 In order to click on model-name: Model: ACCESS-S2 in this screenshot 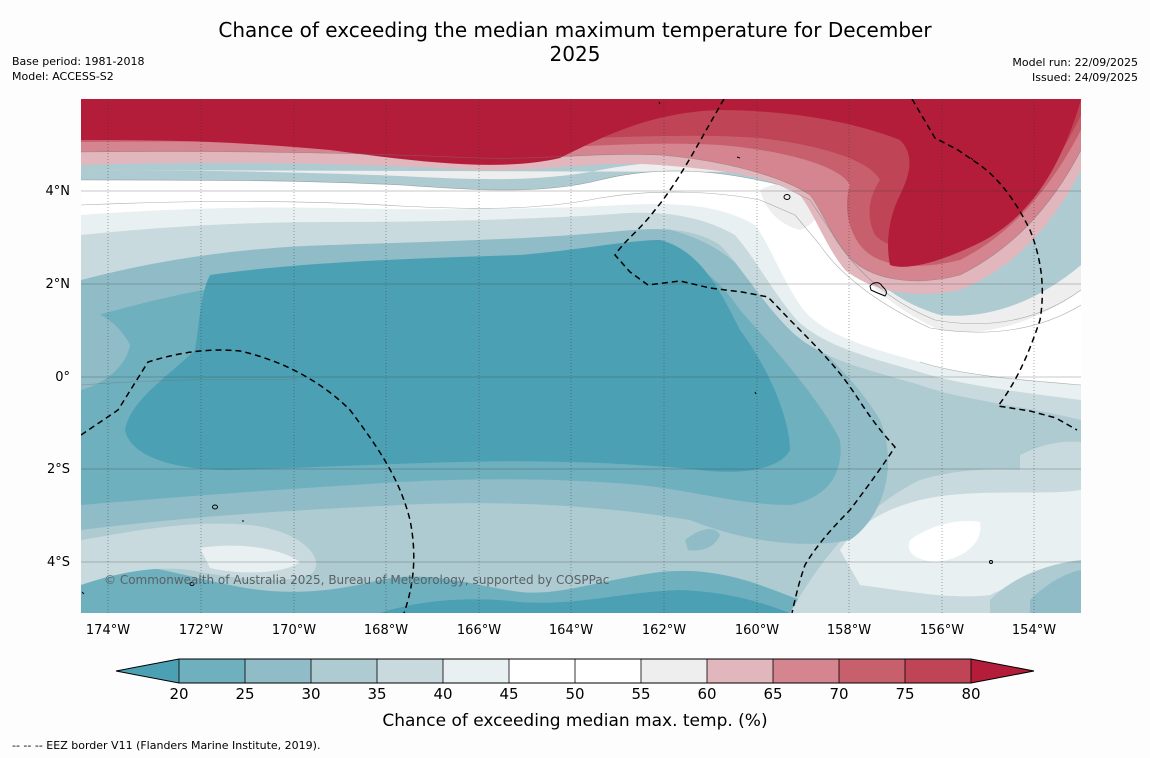, I will do `click(63, 76)`.